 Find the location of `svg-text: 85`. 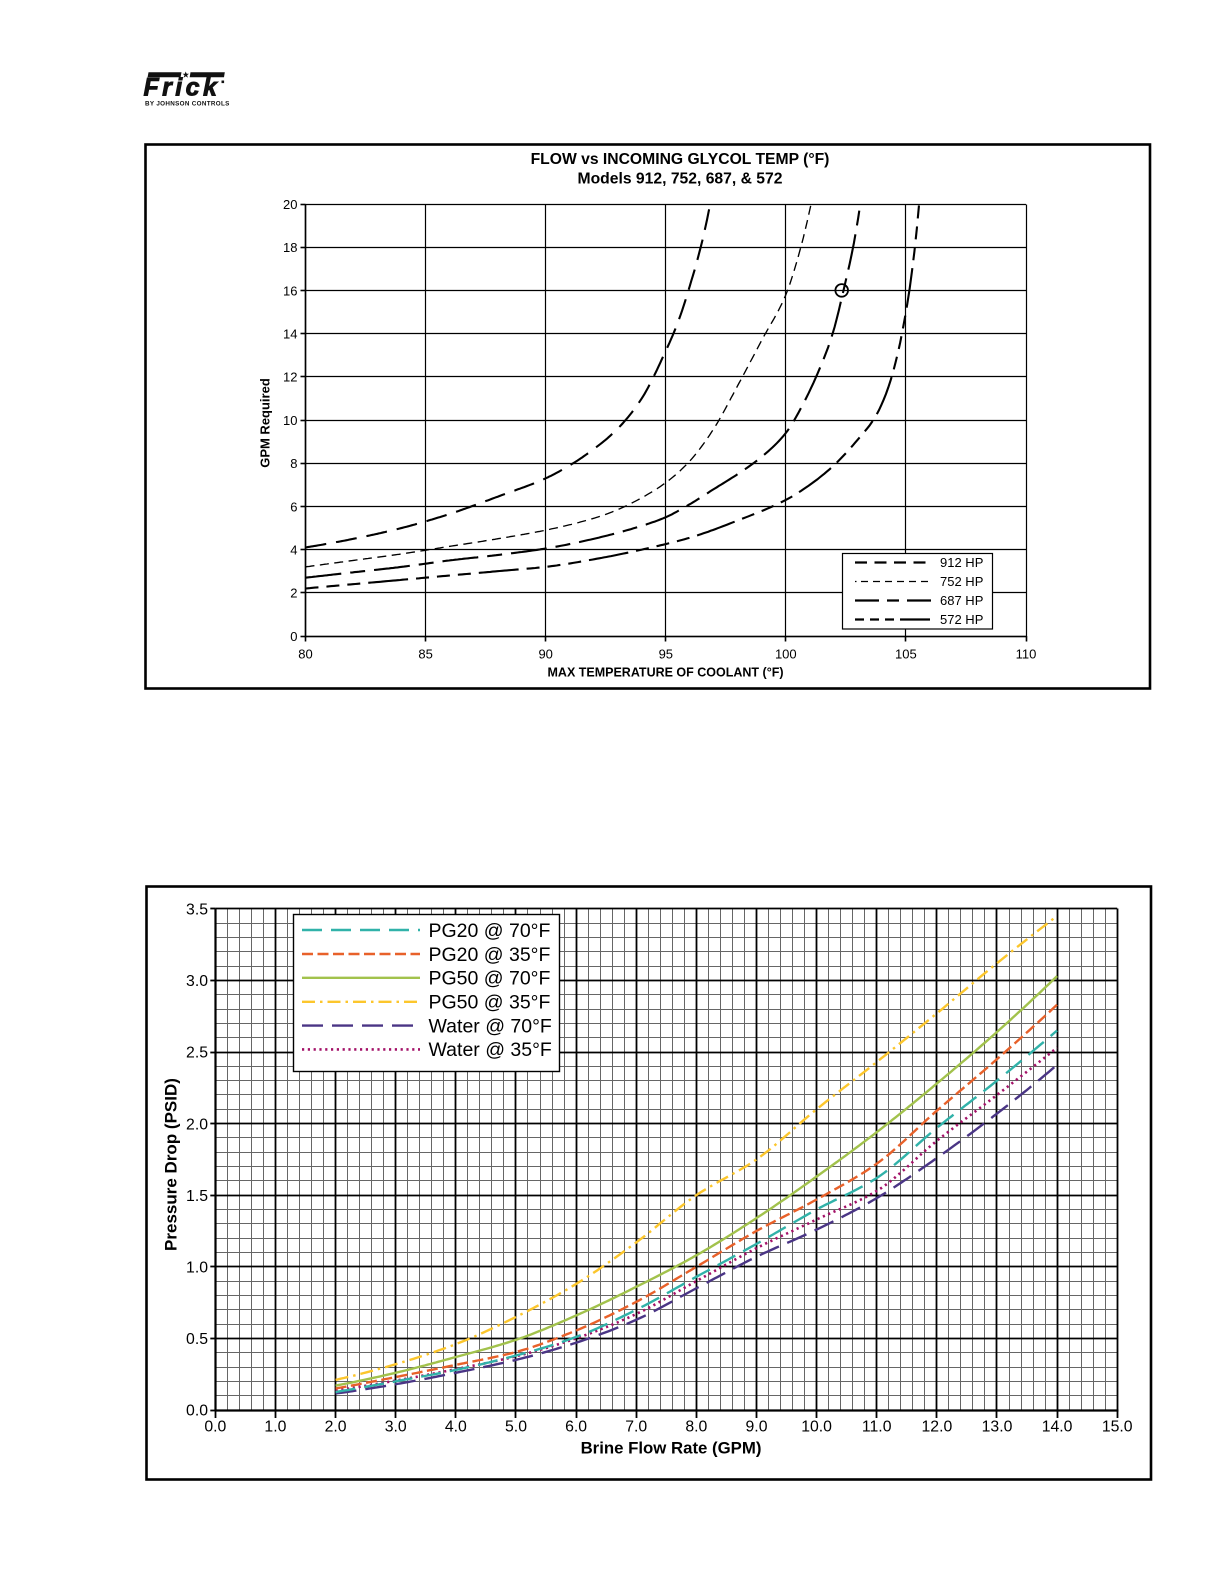

svg-text: 85 is located at coordinates (425, 654).